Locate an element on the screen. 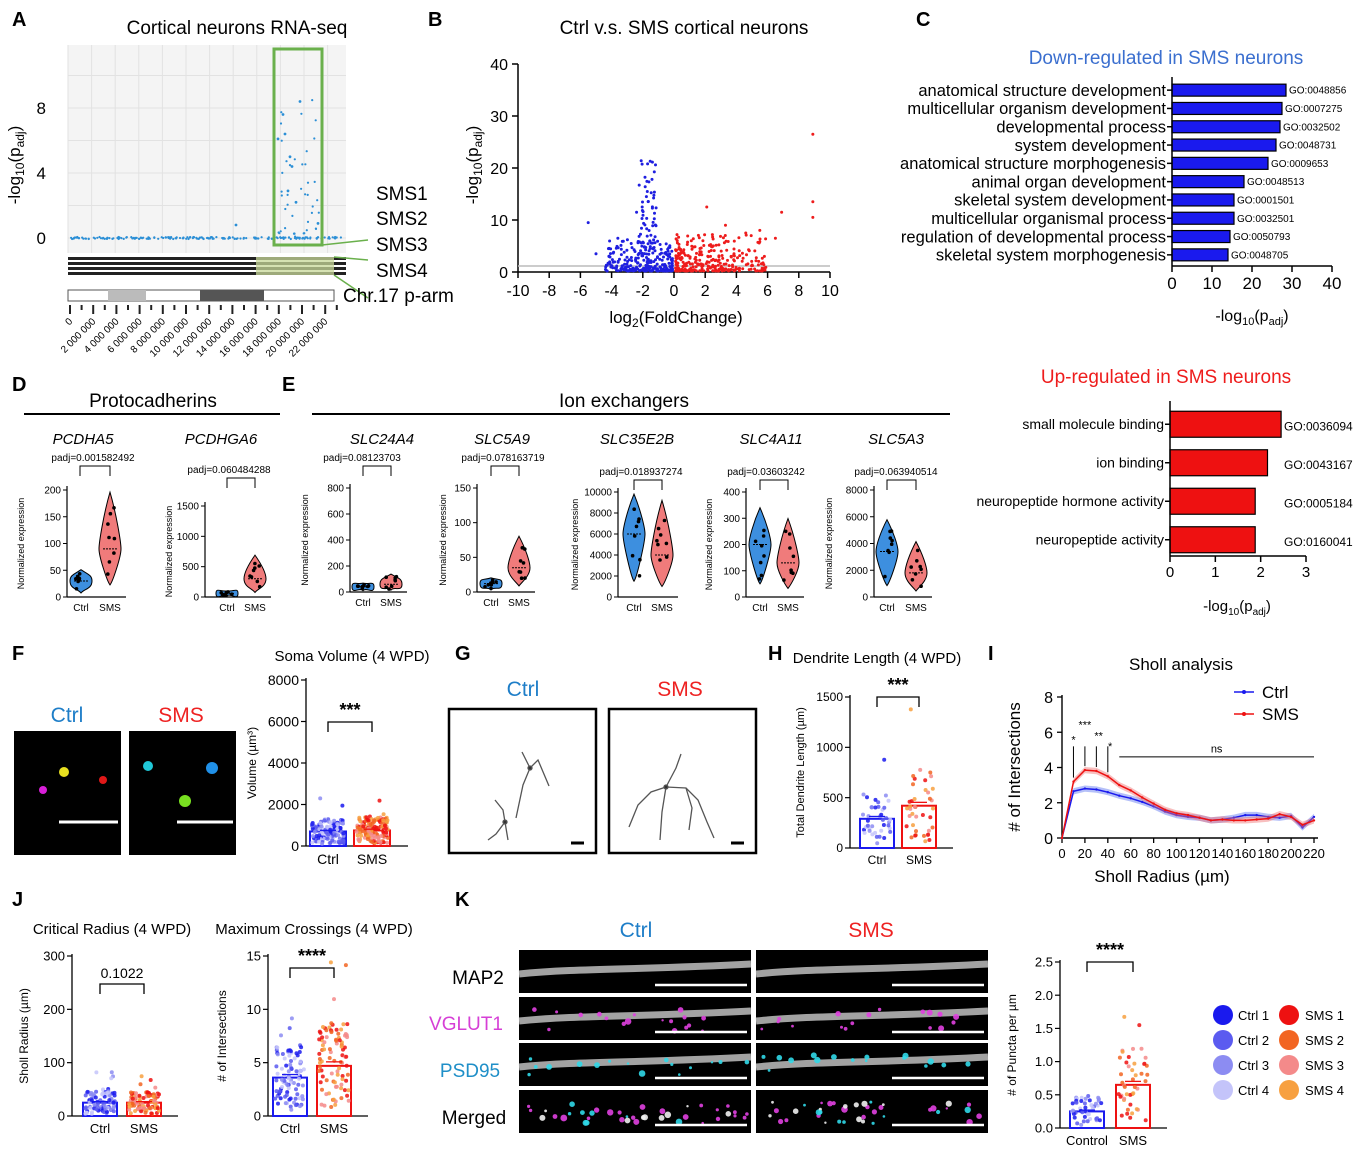 Image resolution: width=1366 pixels, height=1172 pixels. c-category-label: anatomical structure development is located at coordinates (1042, 91).